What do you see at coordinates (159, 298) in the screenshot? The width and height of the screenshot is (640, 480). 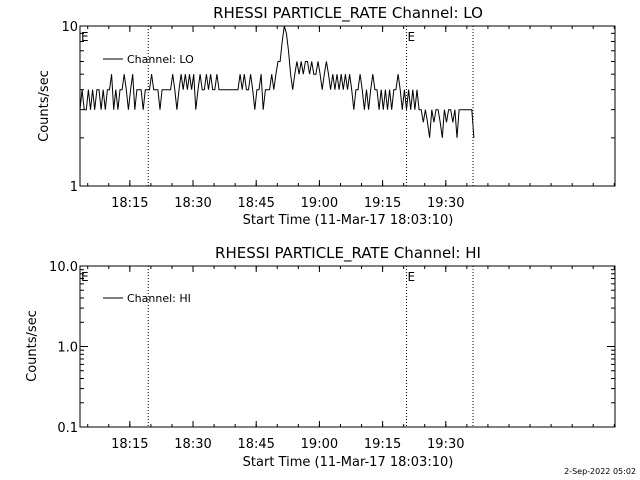 I see `legend-label: Channel: HI` at bounding box center [159, 298].